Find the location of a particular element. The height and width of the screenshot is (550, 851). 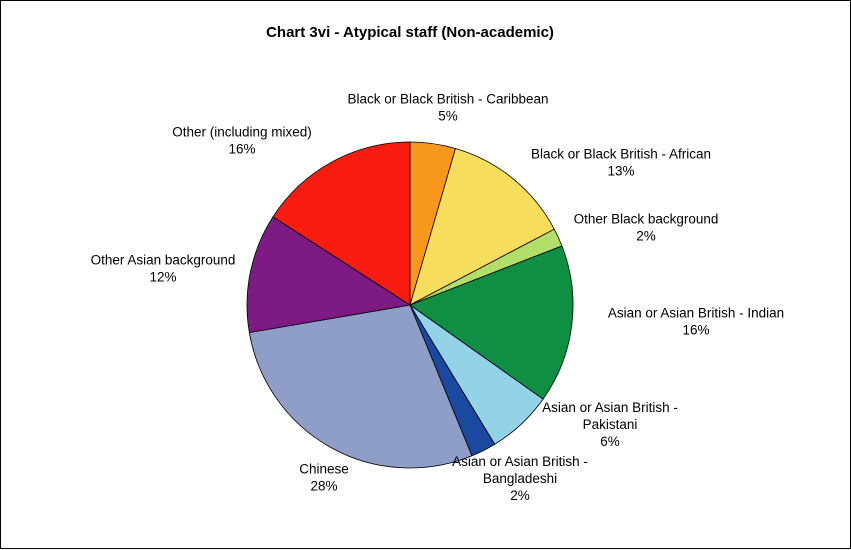

slice-label: Other Asian background 12% is located at coordinates (163, 269).